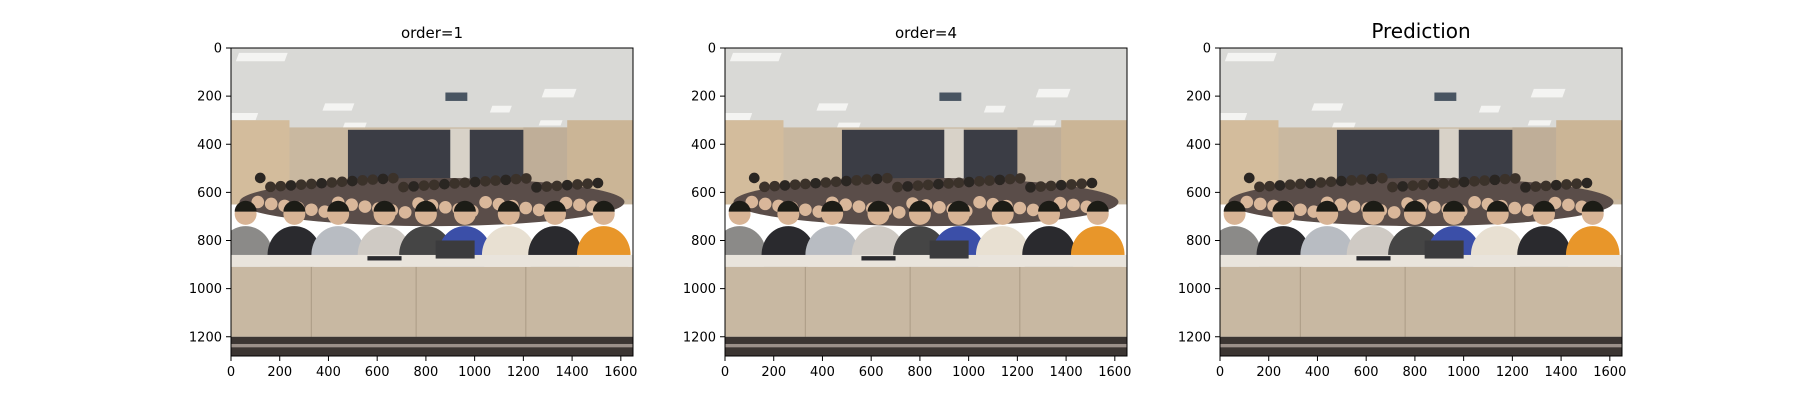 Image resolution: width=1800 pixels, height=400 pixels. Describe the element at coordinates (1207, 49) in the screenshot. I see `y-tick-label: 0` at that location.